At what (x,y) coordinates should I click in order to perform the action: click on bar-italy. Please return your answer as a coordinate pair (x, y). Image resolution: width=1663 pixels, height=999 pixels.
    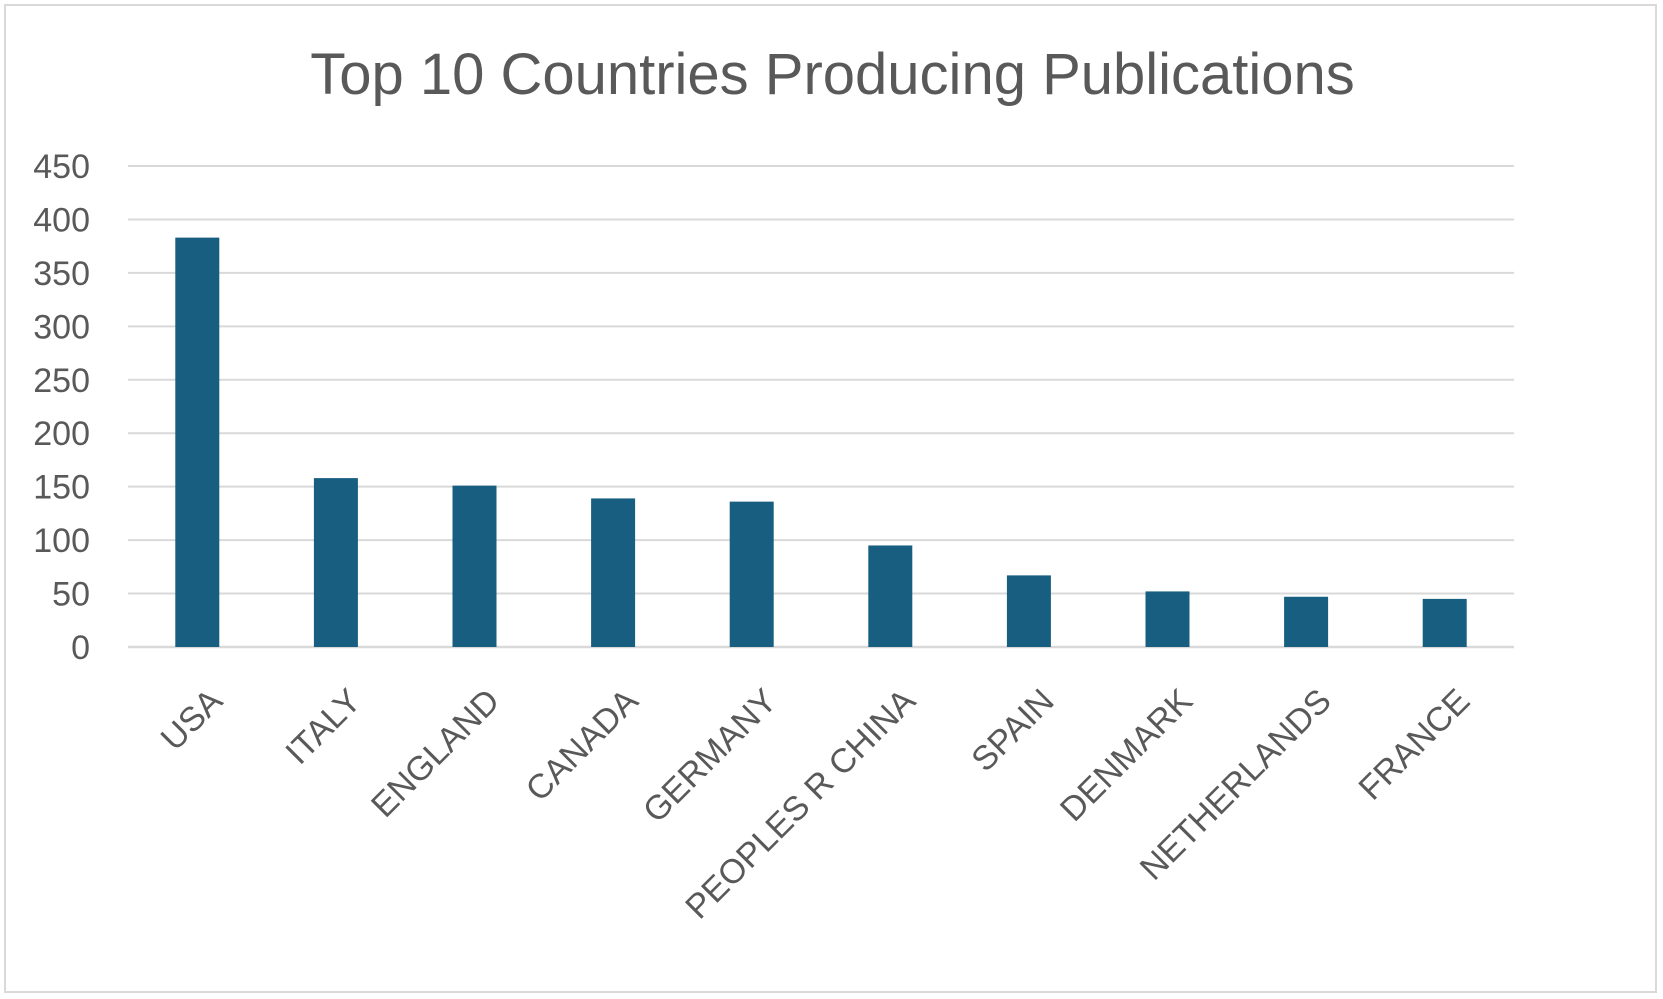
    Looking at the image, I should click on (335, 562).